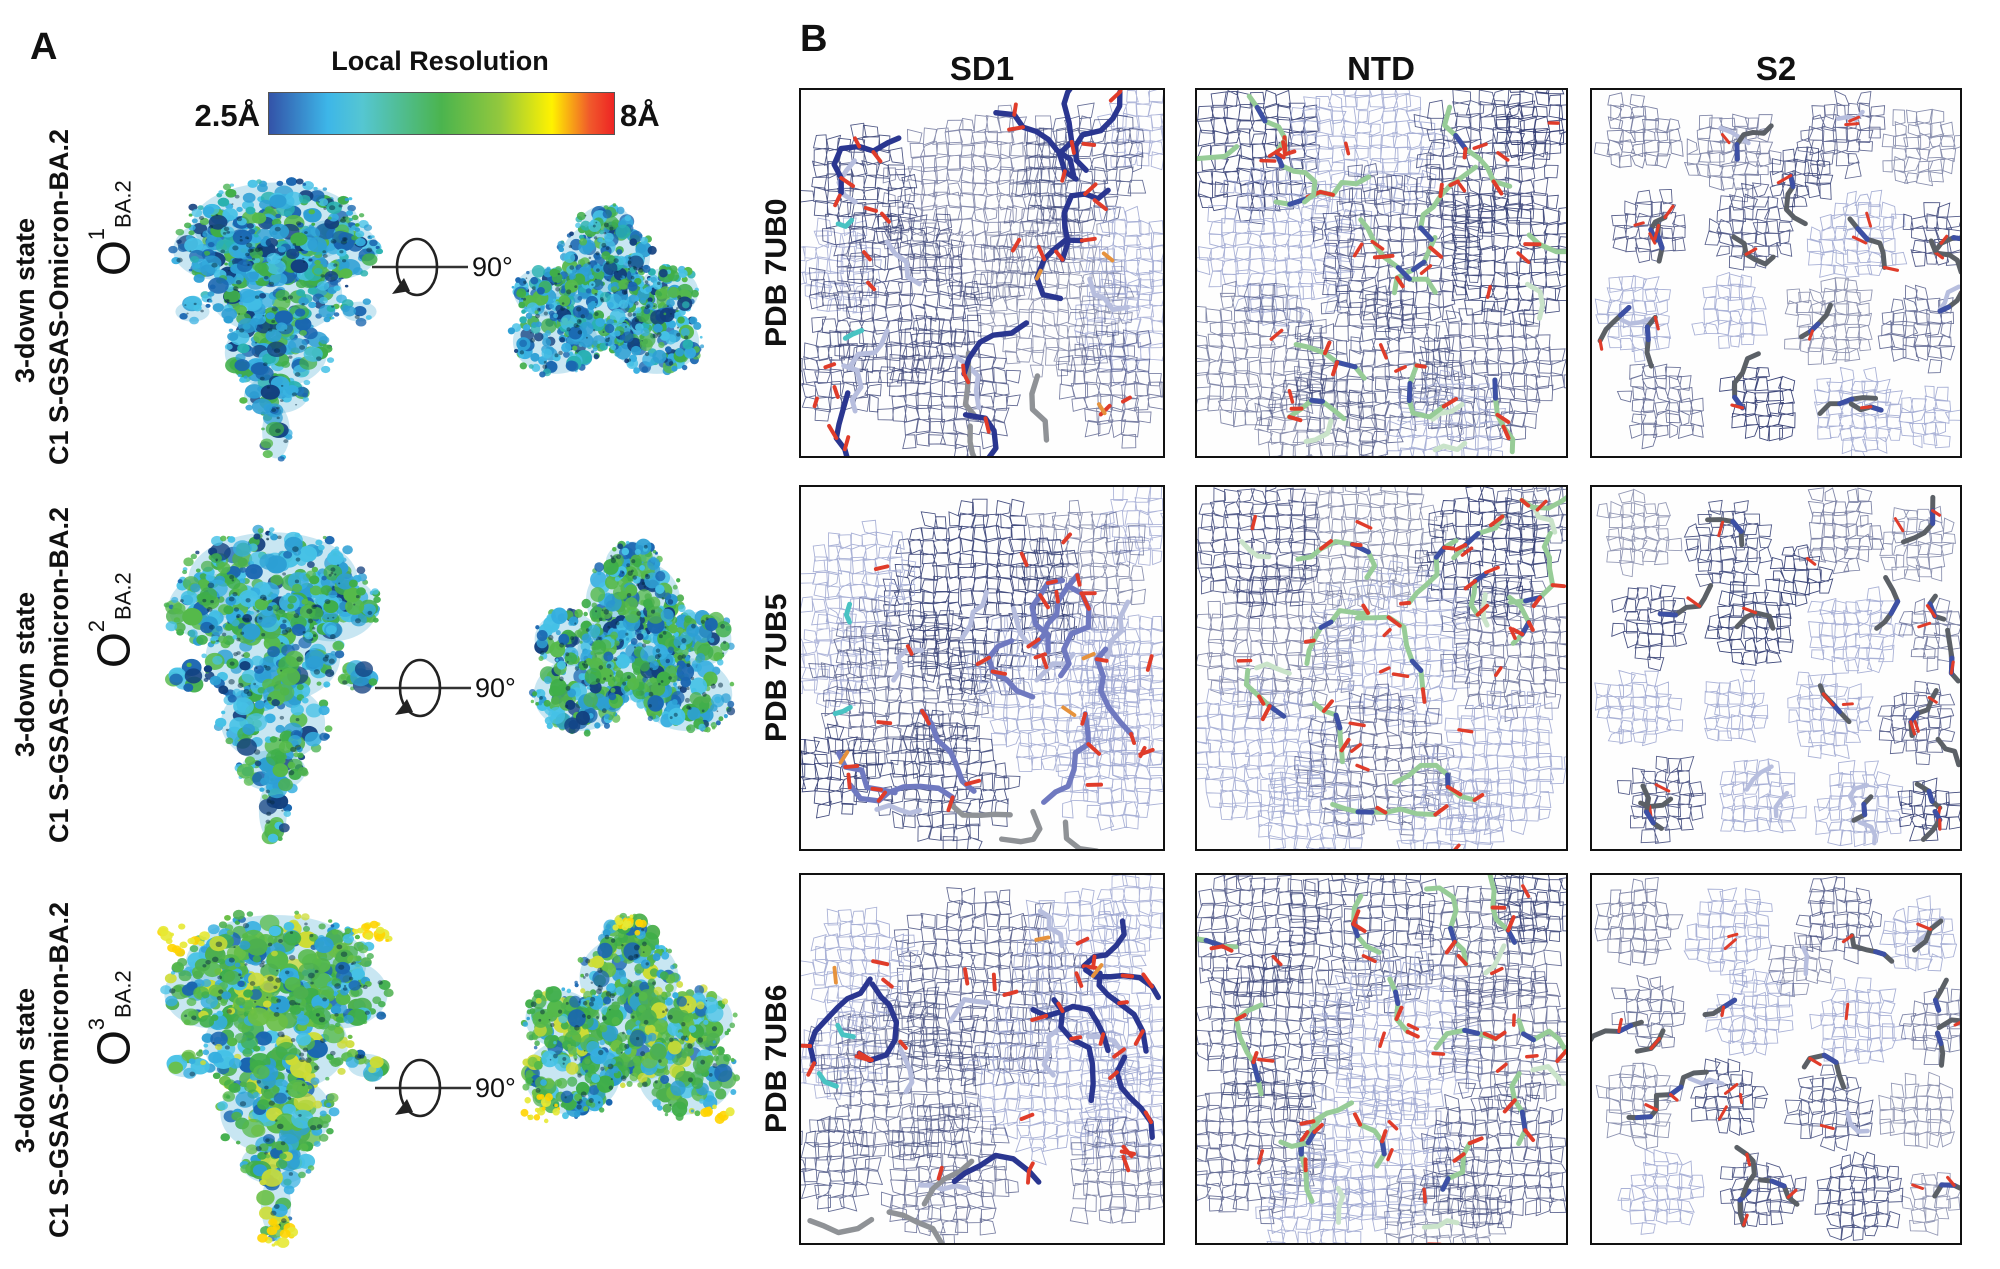 This screenshot has height=1269, width=2000. I want to click on column-header-sd1: SD1, so click(982, 68).